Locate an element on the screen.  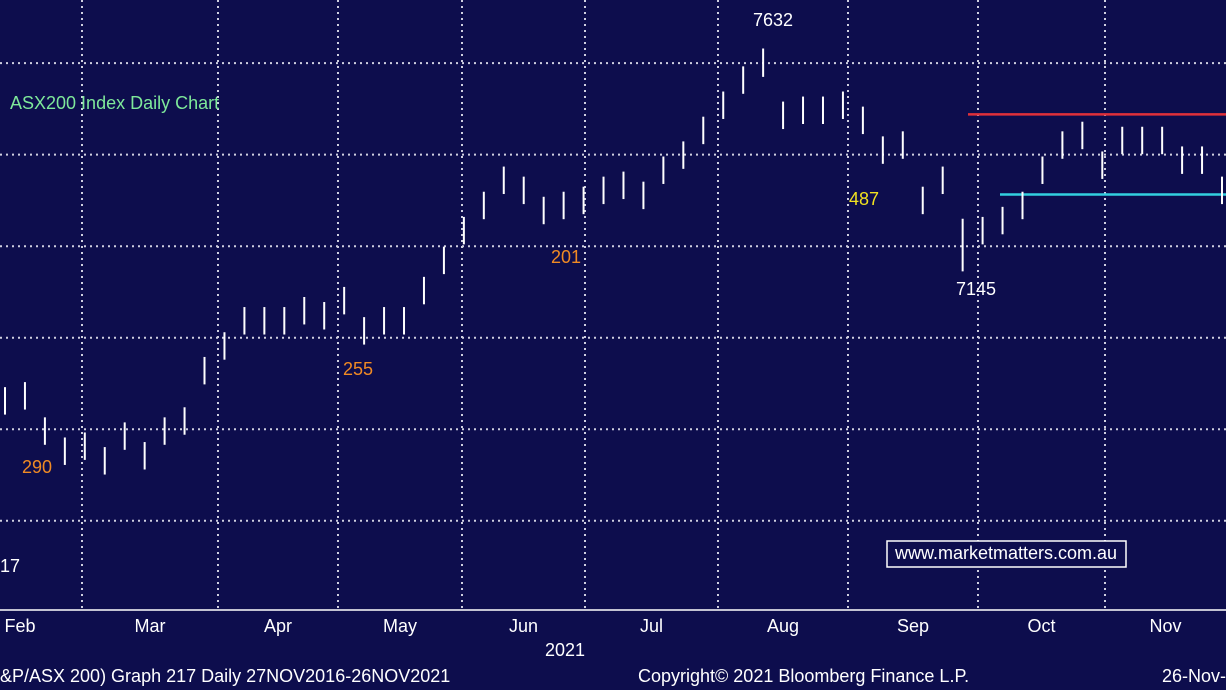
annotation: 7145 is located at coordinates (976, 289).